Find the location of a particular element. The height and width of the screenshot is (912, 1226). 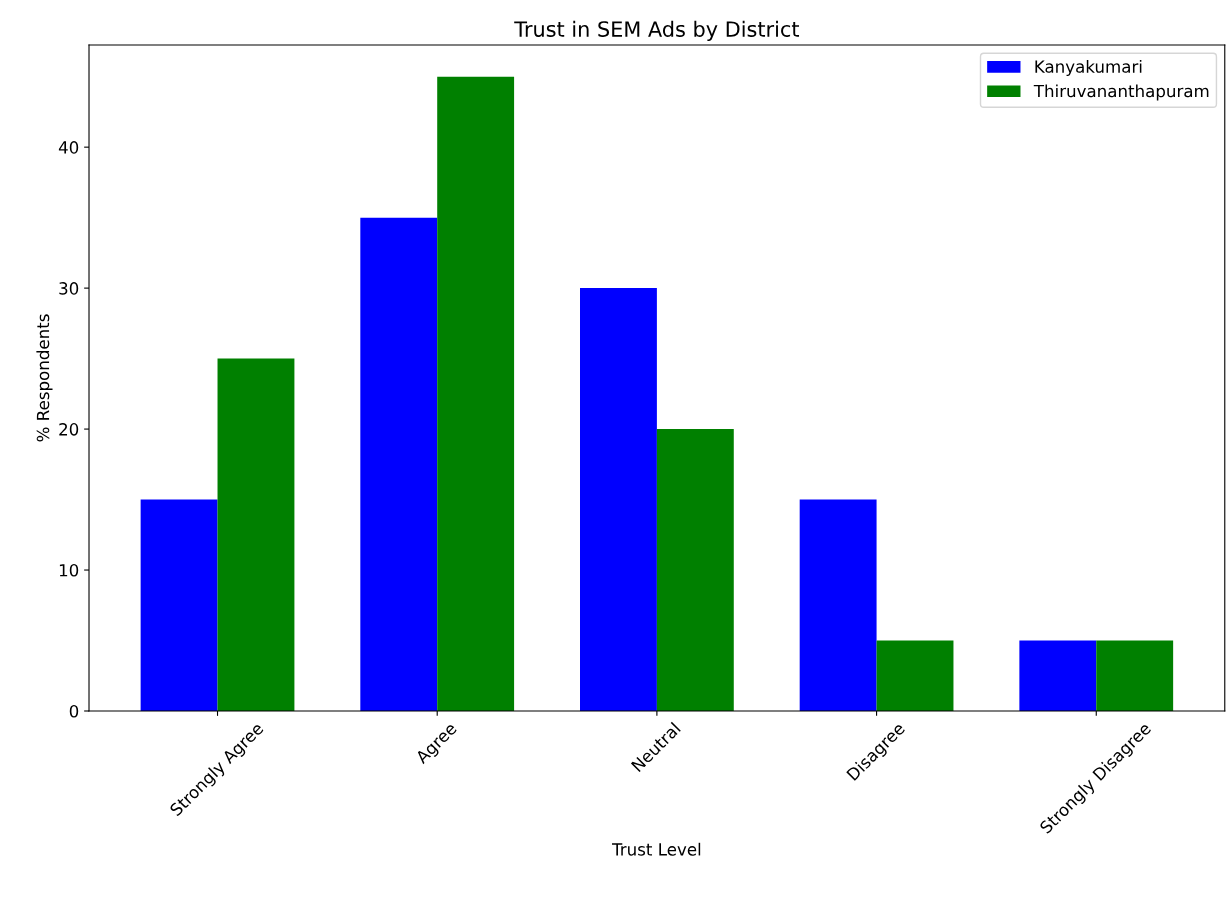

chart-title: Trust in SEM Ads by District is located at coordinates (657, 30).